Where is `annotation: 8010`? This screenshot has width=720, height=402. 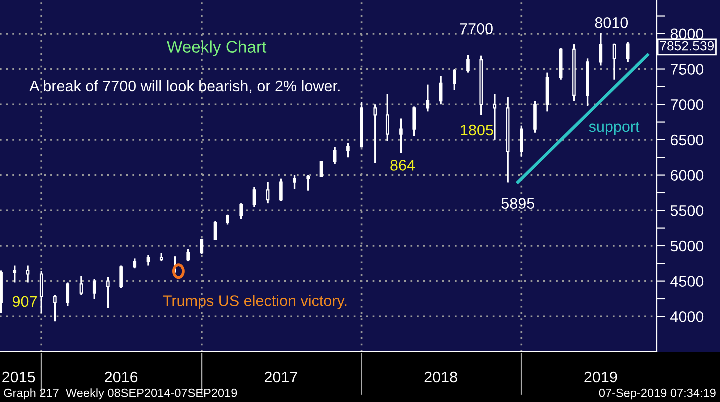
annotation: 8010 is located at coordinates (611, 22).